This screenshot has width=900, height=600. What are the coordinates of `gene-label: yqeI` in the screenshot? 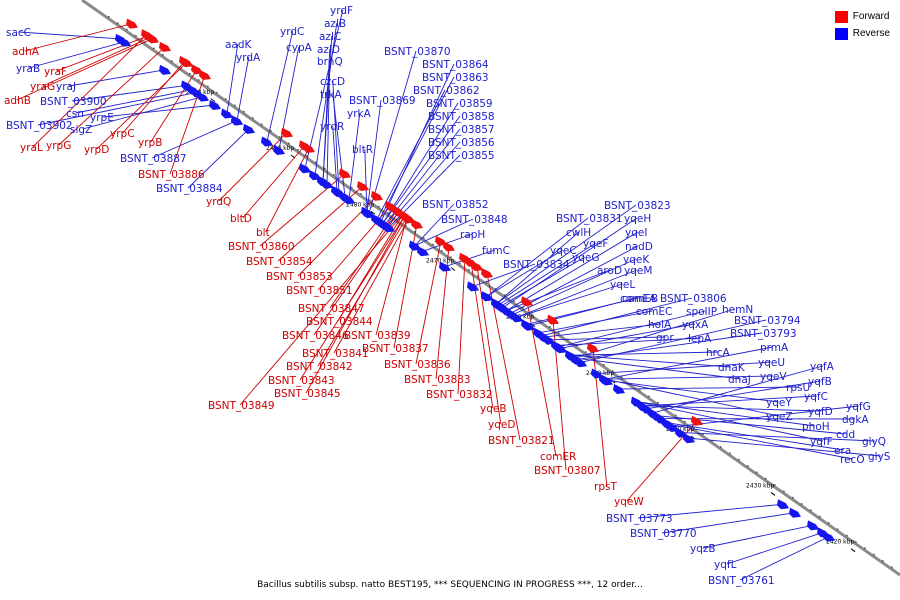 It's located at (636, 233).